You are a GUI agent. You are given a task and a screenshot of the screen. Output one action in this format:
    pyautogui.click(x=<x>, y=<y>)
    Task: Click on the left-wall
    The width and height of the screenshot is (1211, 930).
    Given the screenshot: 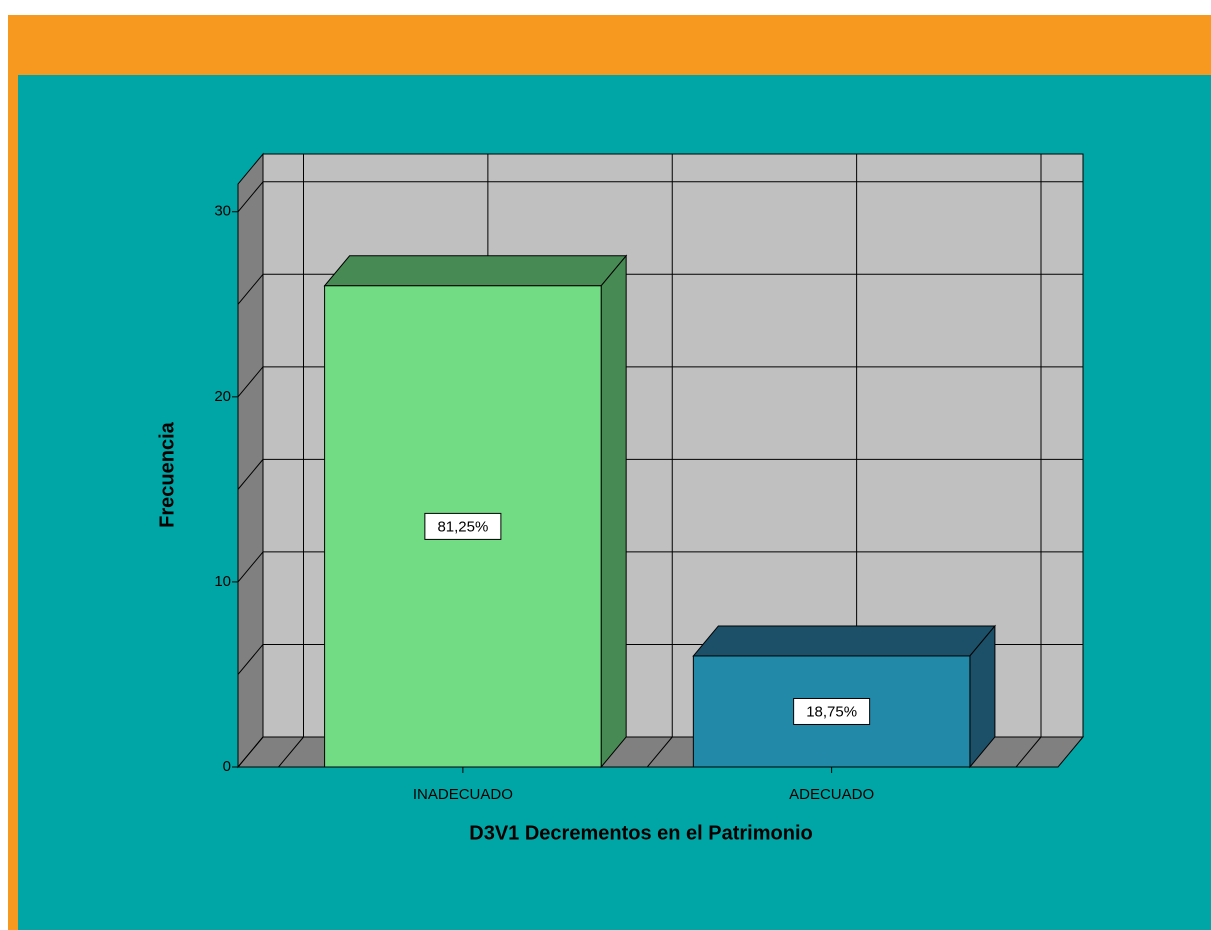 What is the action you would take?
    pyautogui.click(x=250, y=460)
    